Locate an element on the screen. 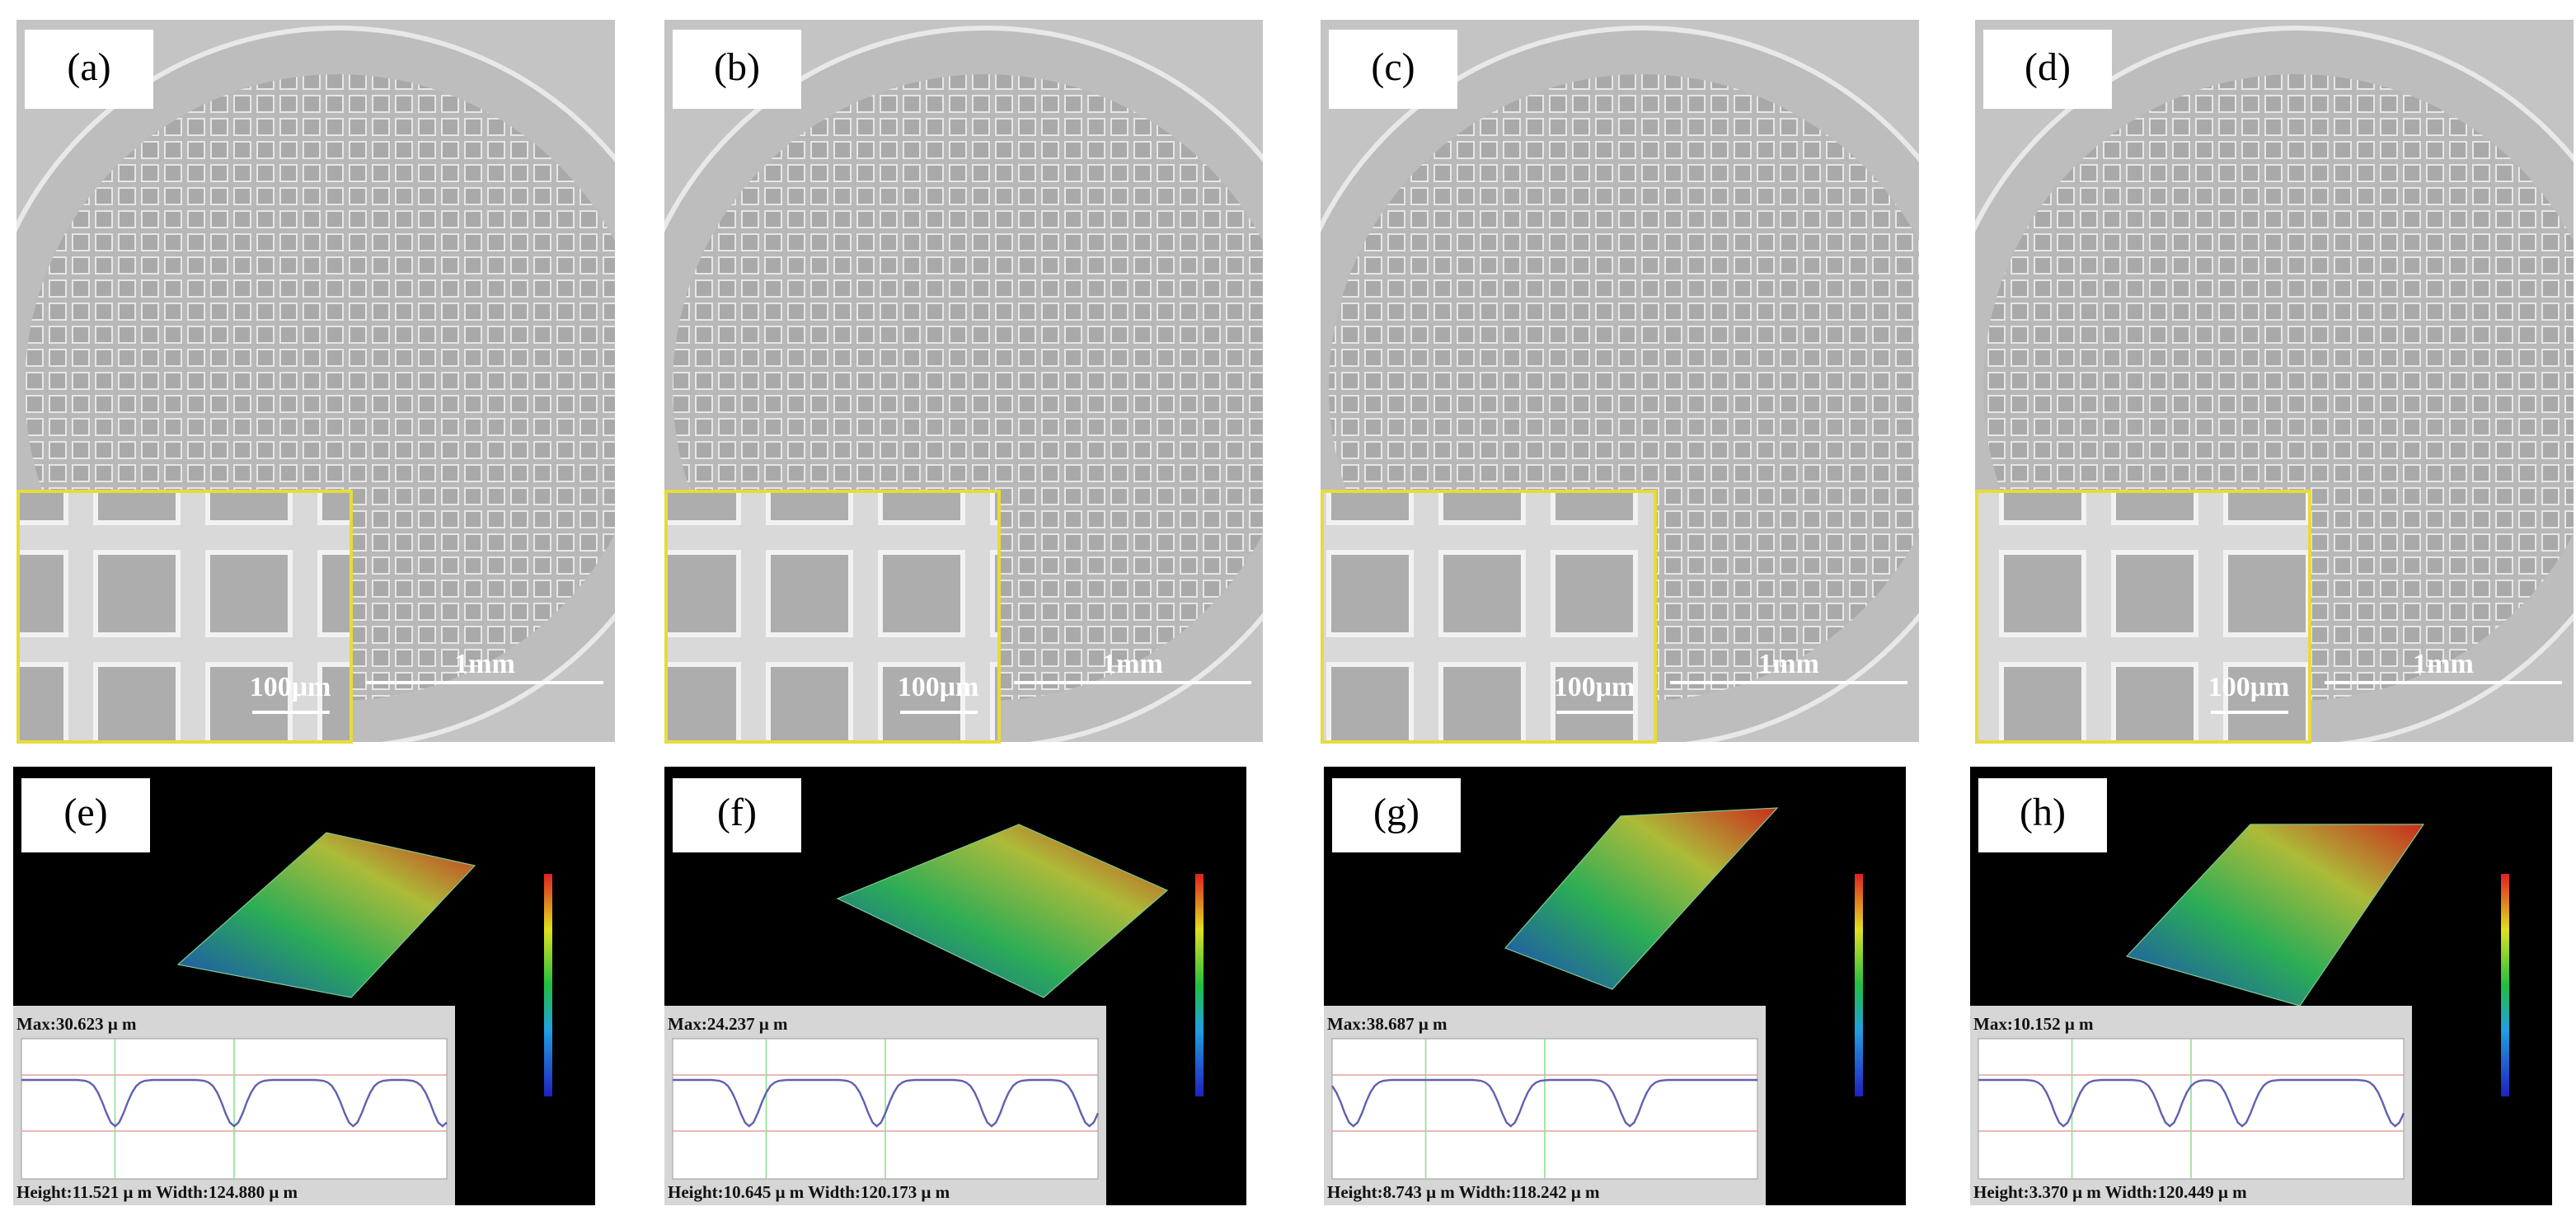 This screenshot has width=2576, height=1230. max-label: Max:30.623 μ m is located at coordinates (77, 1024).